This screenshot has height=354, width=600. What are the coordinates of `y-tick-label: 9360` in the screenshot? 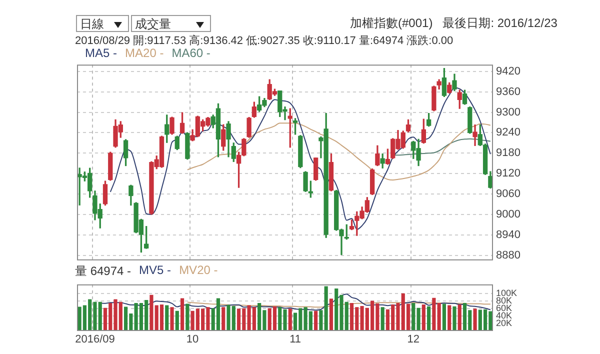 It's located at (508, 92).